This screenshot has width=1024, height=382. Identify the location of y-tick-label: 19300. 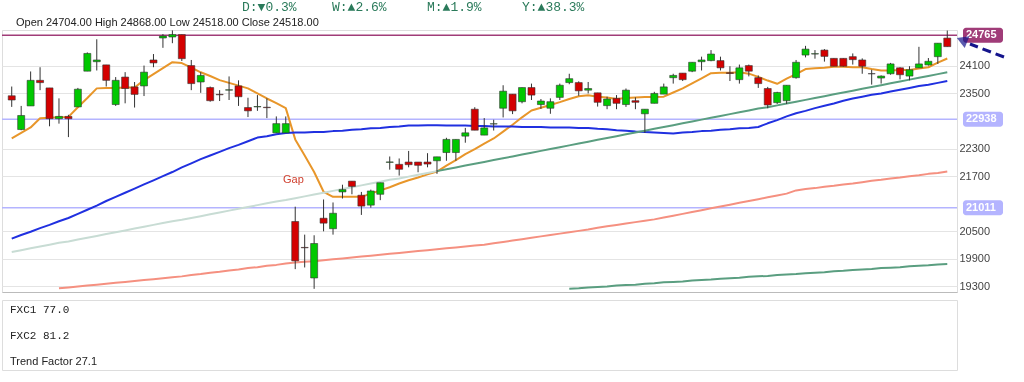
(975, 285).